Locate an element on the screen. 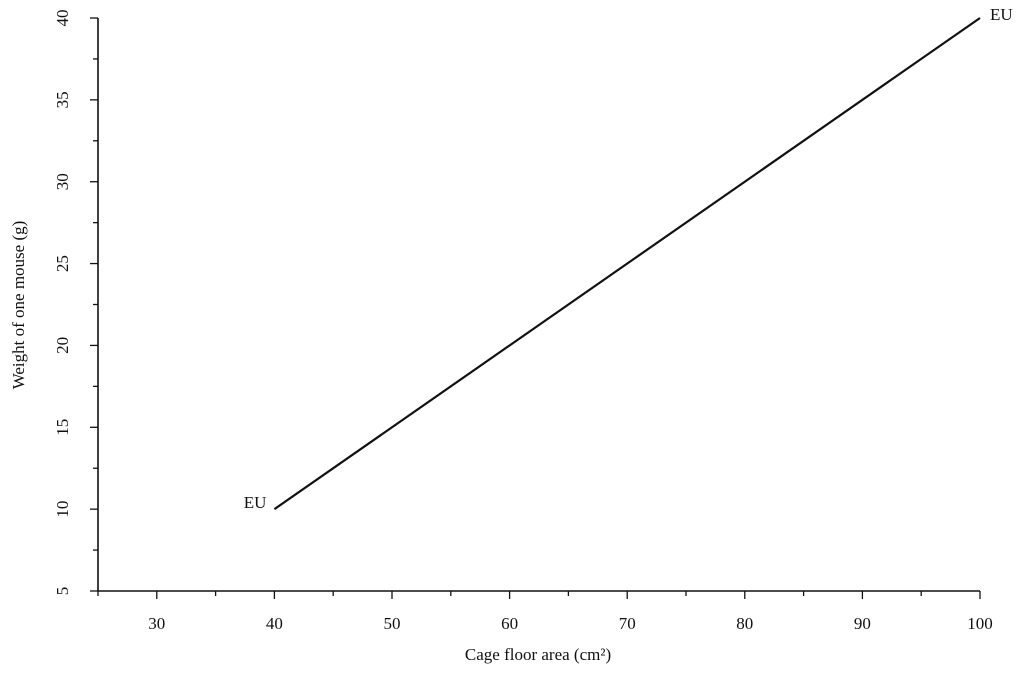  x-tick-label: 50 is located at coordinates (392, 623).